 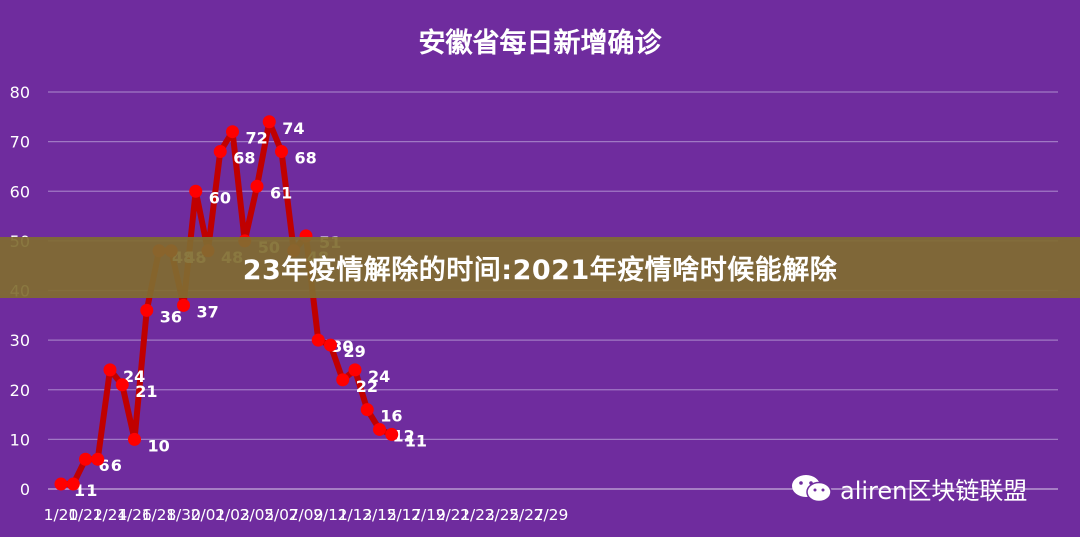 I want to click on headline-banner: 23年疫情解除的时间:2021年疫情啥时候能解除, so click(x=540, y=267).